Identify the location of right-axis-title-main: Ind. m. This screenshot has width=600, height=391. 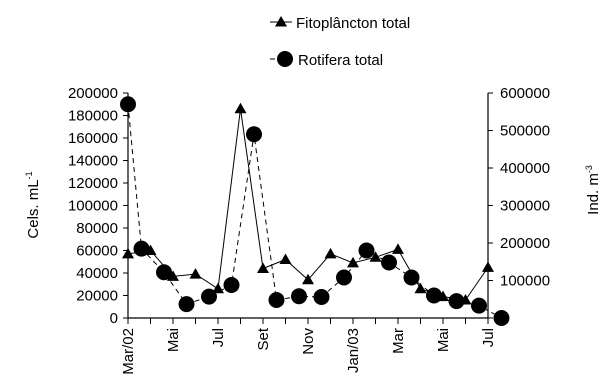
(592, 194).